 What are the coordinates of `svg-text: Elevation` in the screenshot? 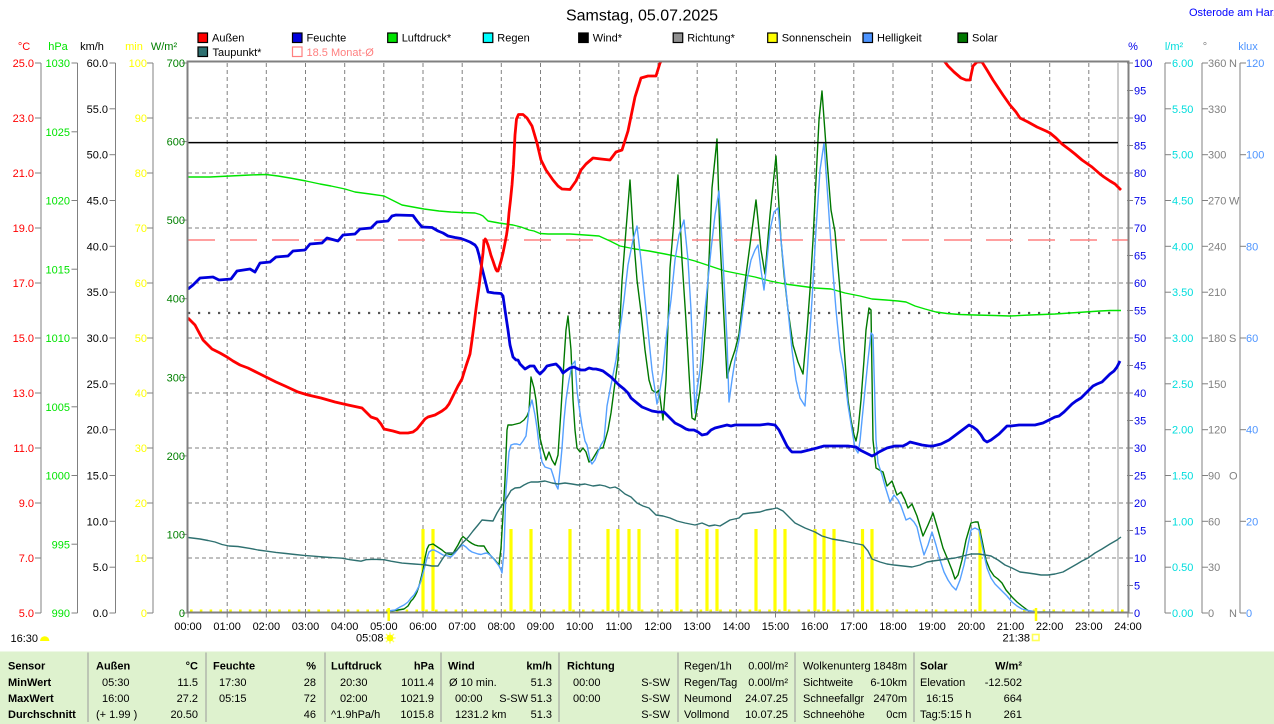 It's located at (942, 683).